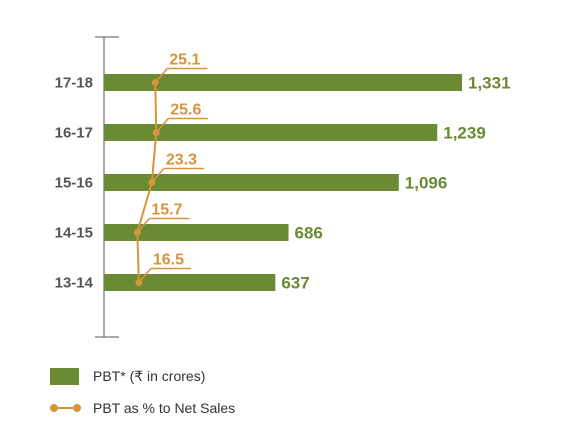 Image resolution: width=581 pixels, height=442 pixels. What do you see at coordinates (164, 408) in the screenshot?
I see `legend-line-label: PBT as % to Net Sales` at bounding box center [164, 408].